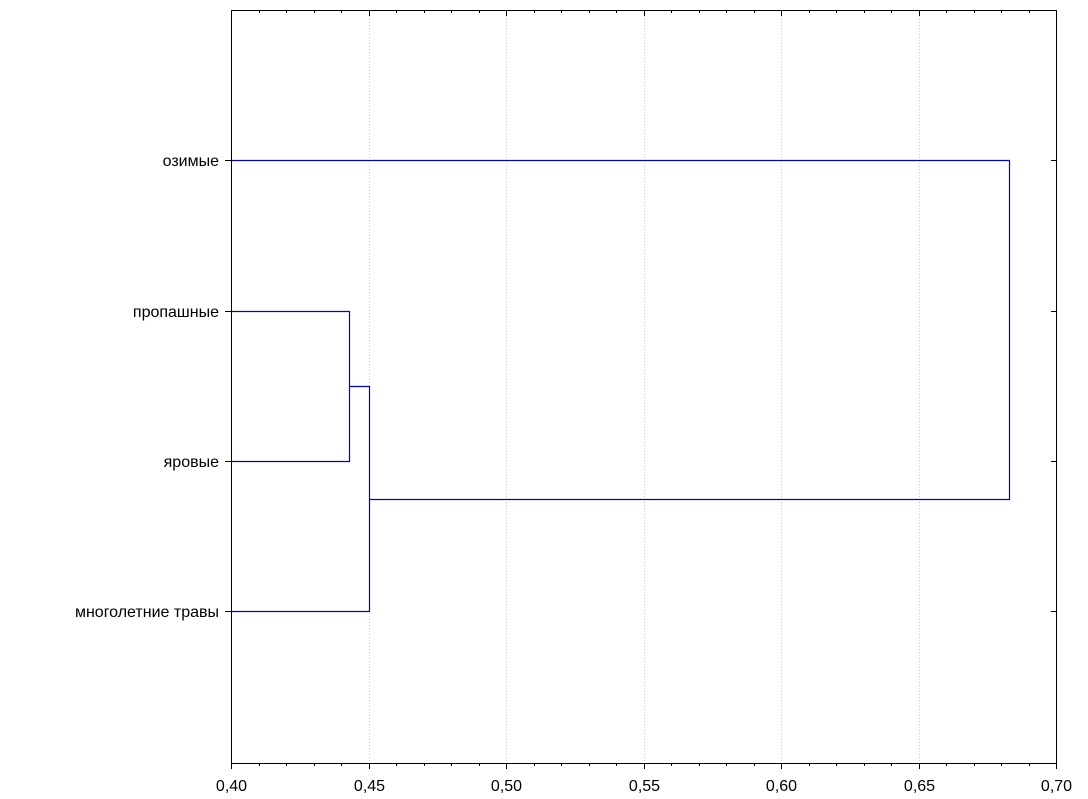 The height and width of the screenshot is (799, 1088). I want to click on leaf-label: озимые, so click(191, 161).